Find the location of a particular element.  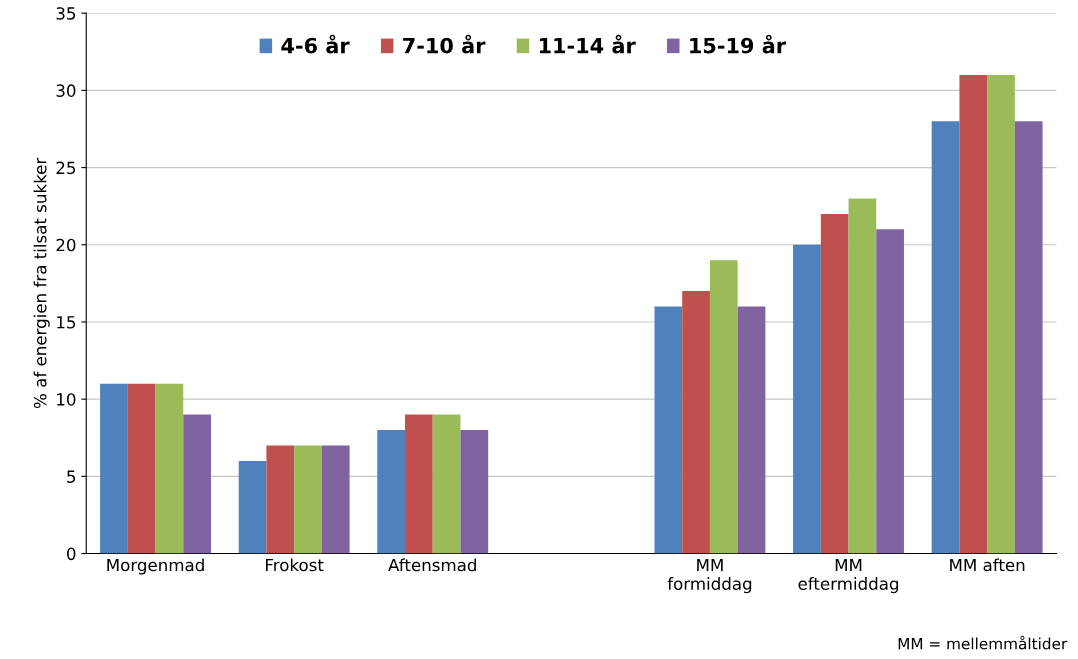

y-tick-label: 0 is located at coordinates (71, 554).